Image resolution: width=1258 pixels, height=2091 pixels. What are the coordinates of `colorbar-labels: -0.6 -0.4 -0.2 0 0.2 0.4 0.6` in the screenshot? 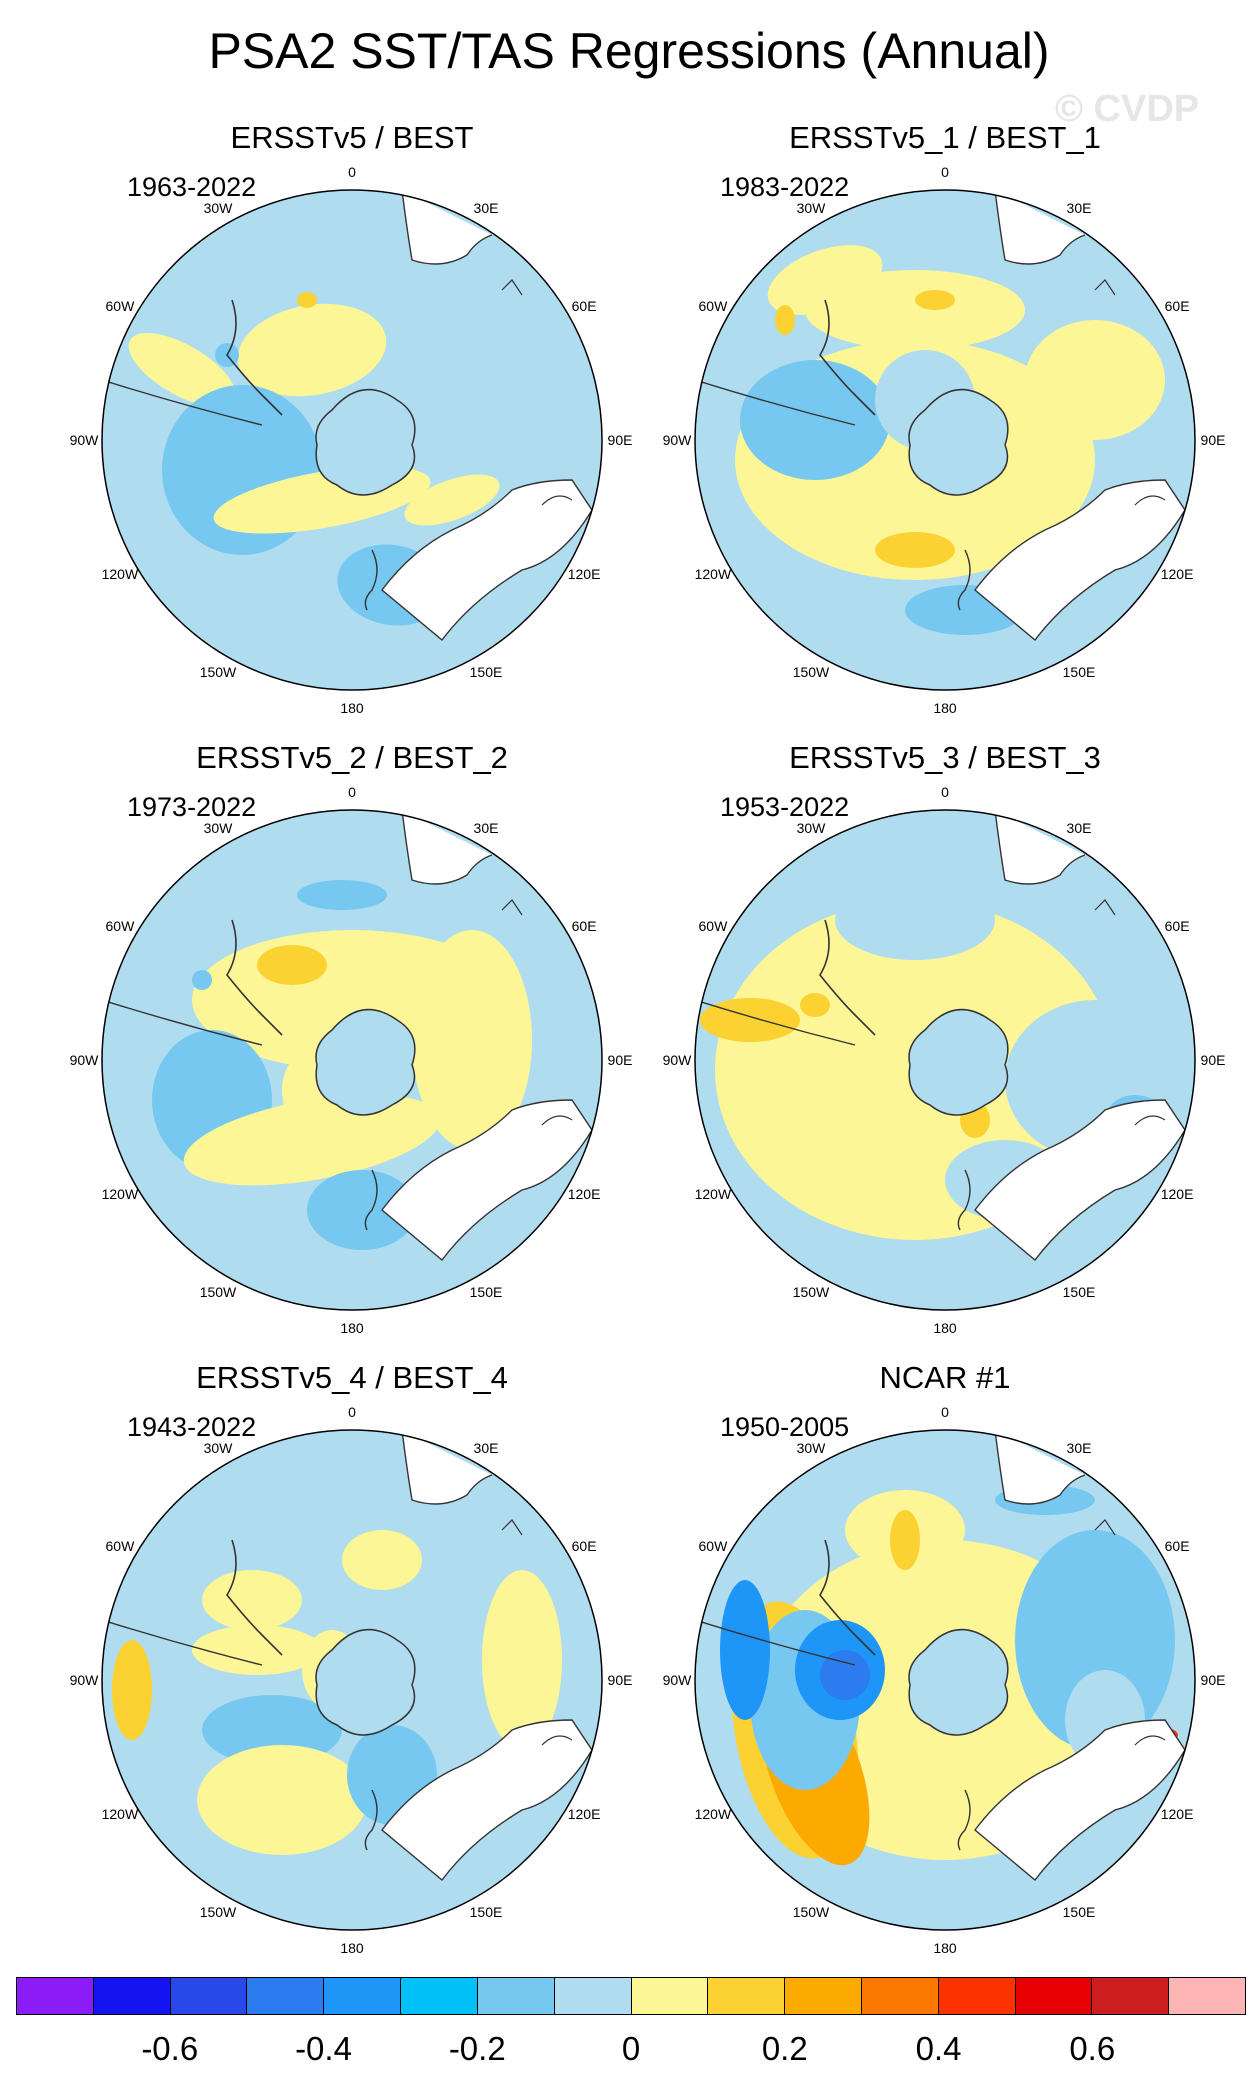 It's located at (629, 2055).